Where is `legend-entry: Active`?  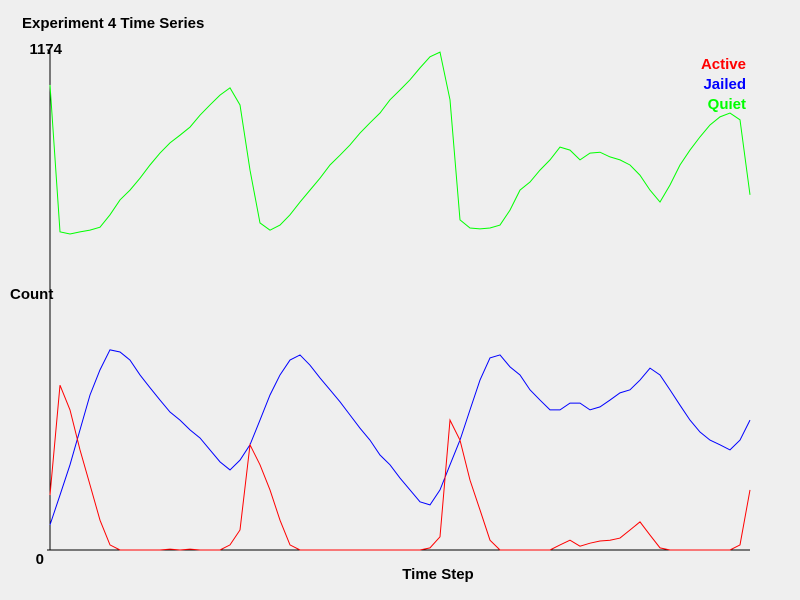 legend-entry: Active is located at coordinates (723, 64).